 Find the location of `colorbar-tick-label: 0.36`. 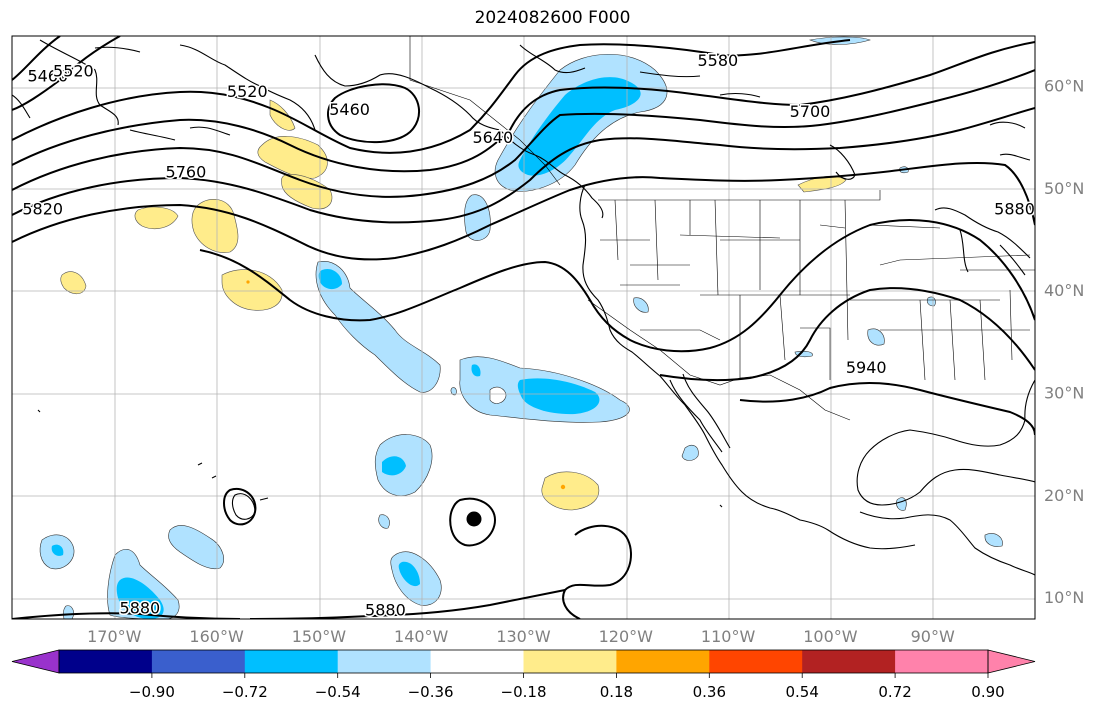

colorbar-tick-label: 0.36 is located at coordinates (709, 692).